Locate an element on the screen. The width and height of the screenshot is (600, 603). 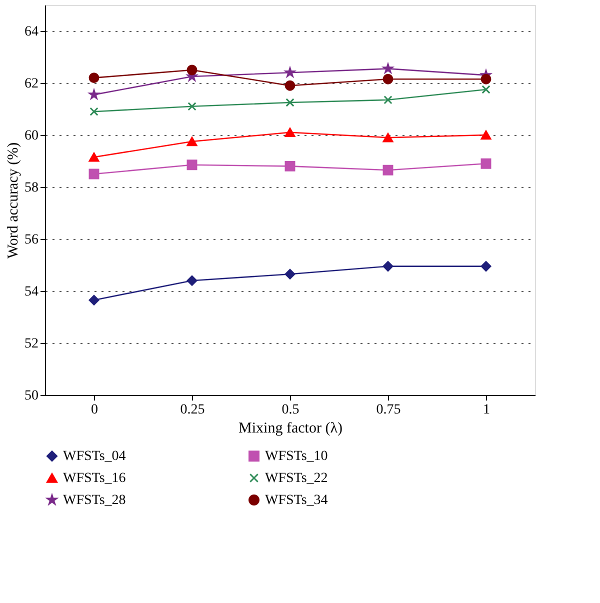
y-tick-label: 62 is located at coordinates (31, 84).